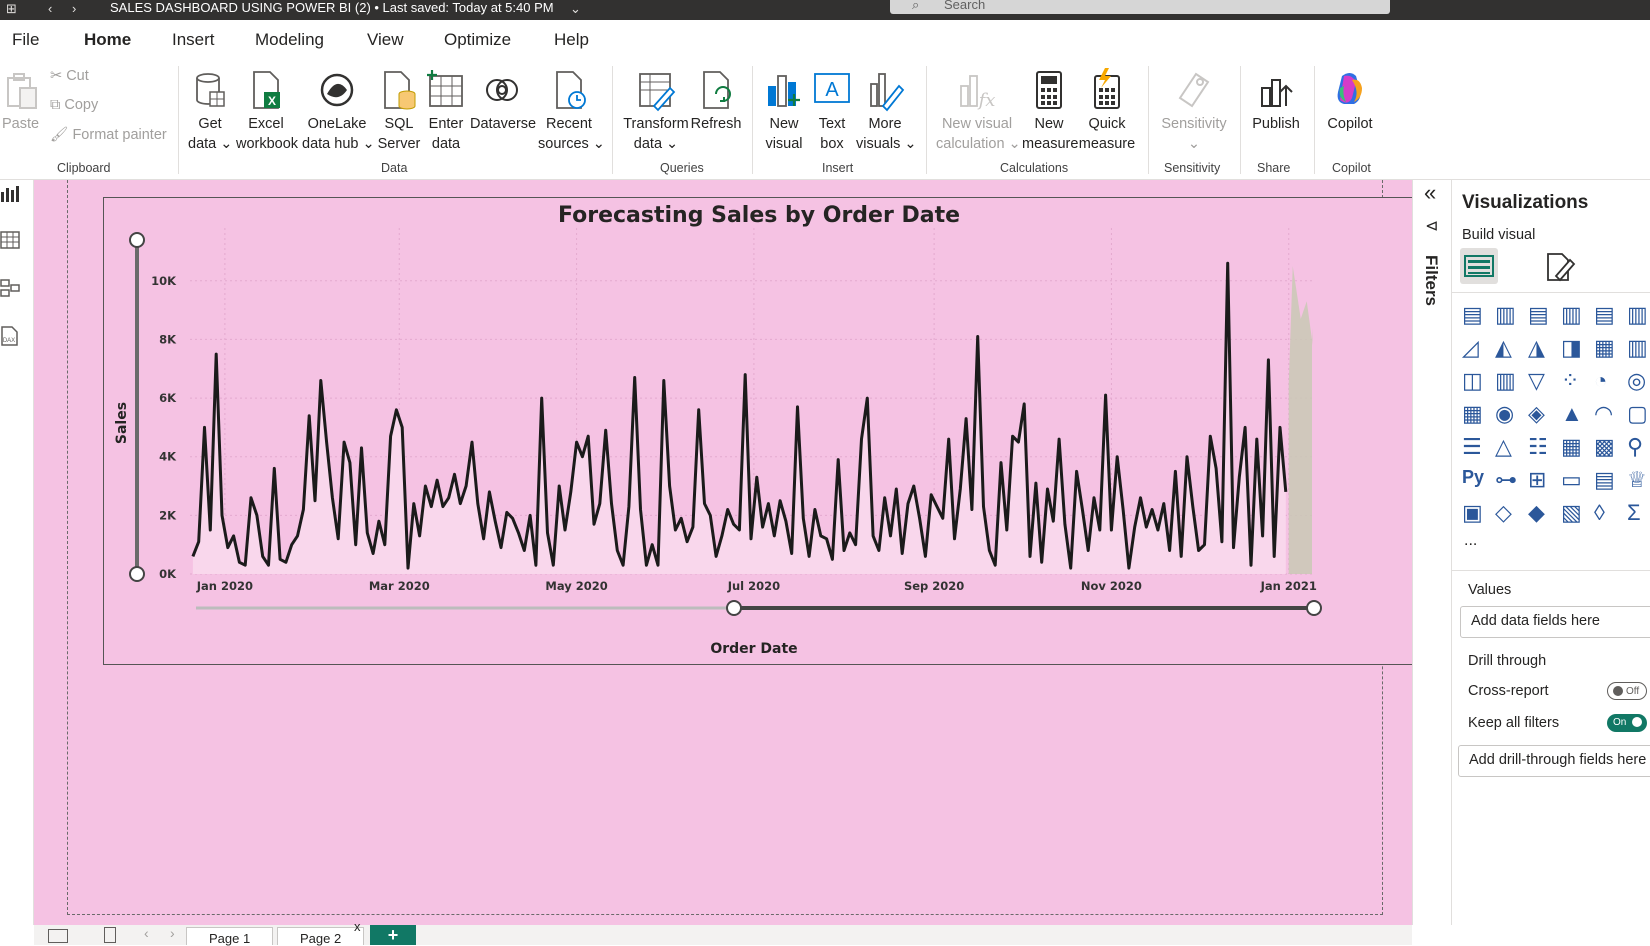 The width and height of the screenshot is (1650, 946). I want to click on table-icon: ▦, so click(1571, 446).